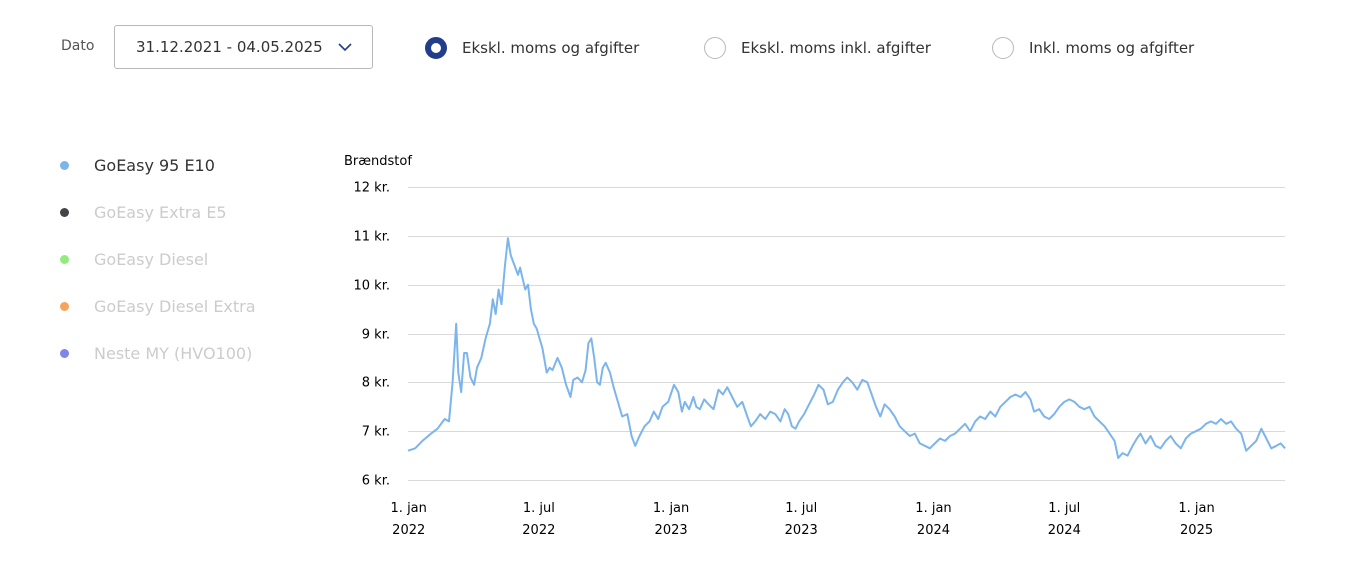 This screenshot has width=1351, height=567. I want to click on y-tick-label: 10 kr., so click(372, 286).